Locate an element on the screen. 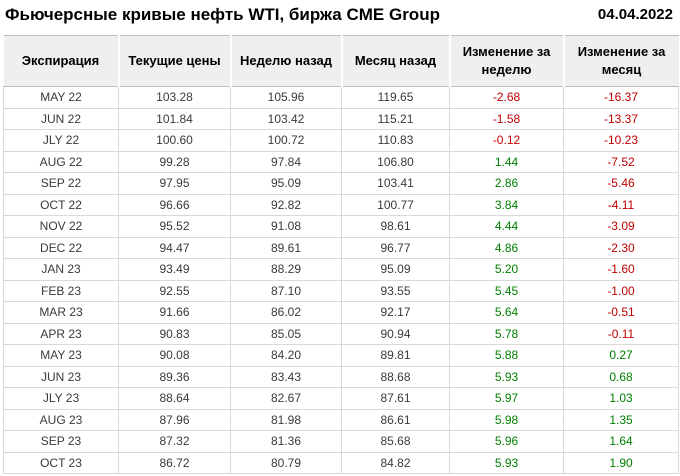 The height and width of the screenshot is (476, 680). table-row: OCT 23 86.72 80.79 84.82 5.93 1.90 is located at coordinates (341, 462).